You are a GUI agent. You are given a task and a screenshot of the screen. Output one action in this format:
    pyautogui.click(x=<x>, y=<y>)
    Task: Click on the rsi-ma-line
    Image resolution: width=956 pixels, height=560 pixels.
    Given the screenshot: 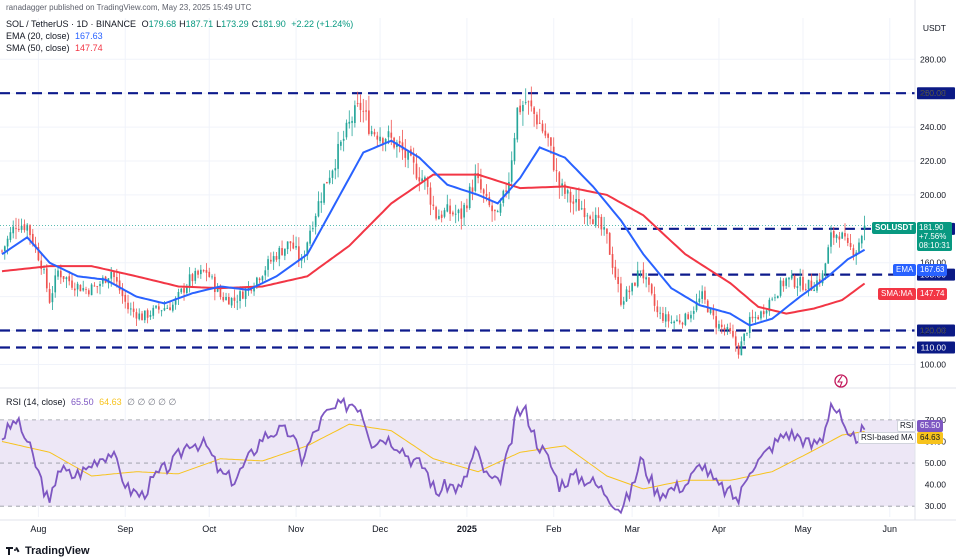 What is the action you would take?
    pyautogui.click(x=433, y=456)
    